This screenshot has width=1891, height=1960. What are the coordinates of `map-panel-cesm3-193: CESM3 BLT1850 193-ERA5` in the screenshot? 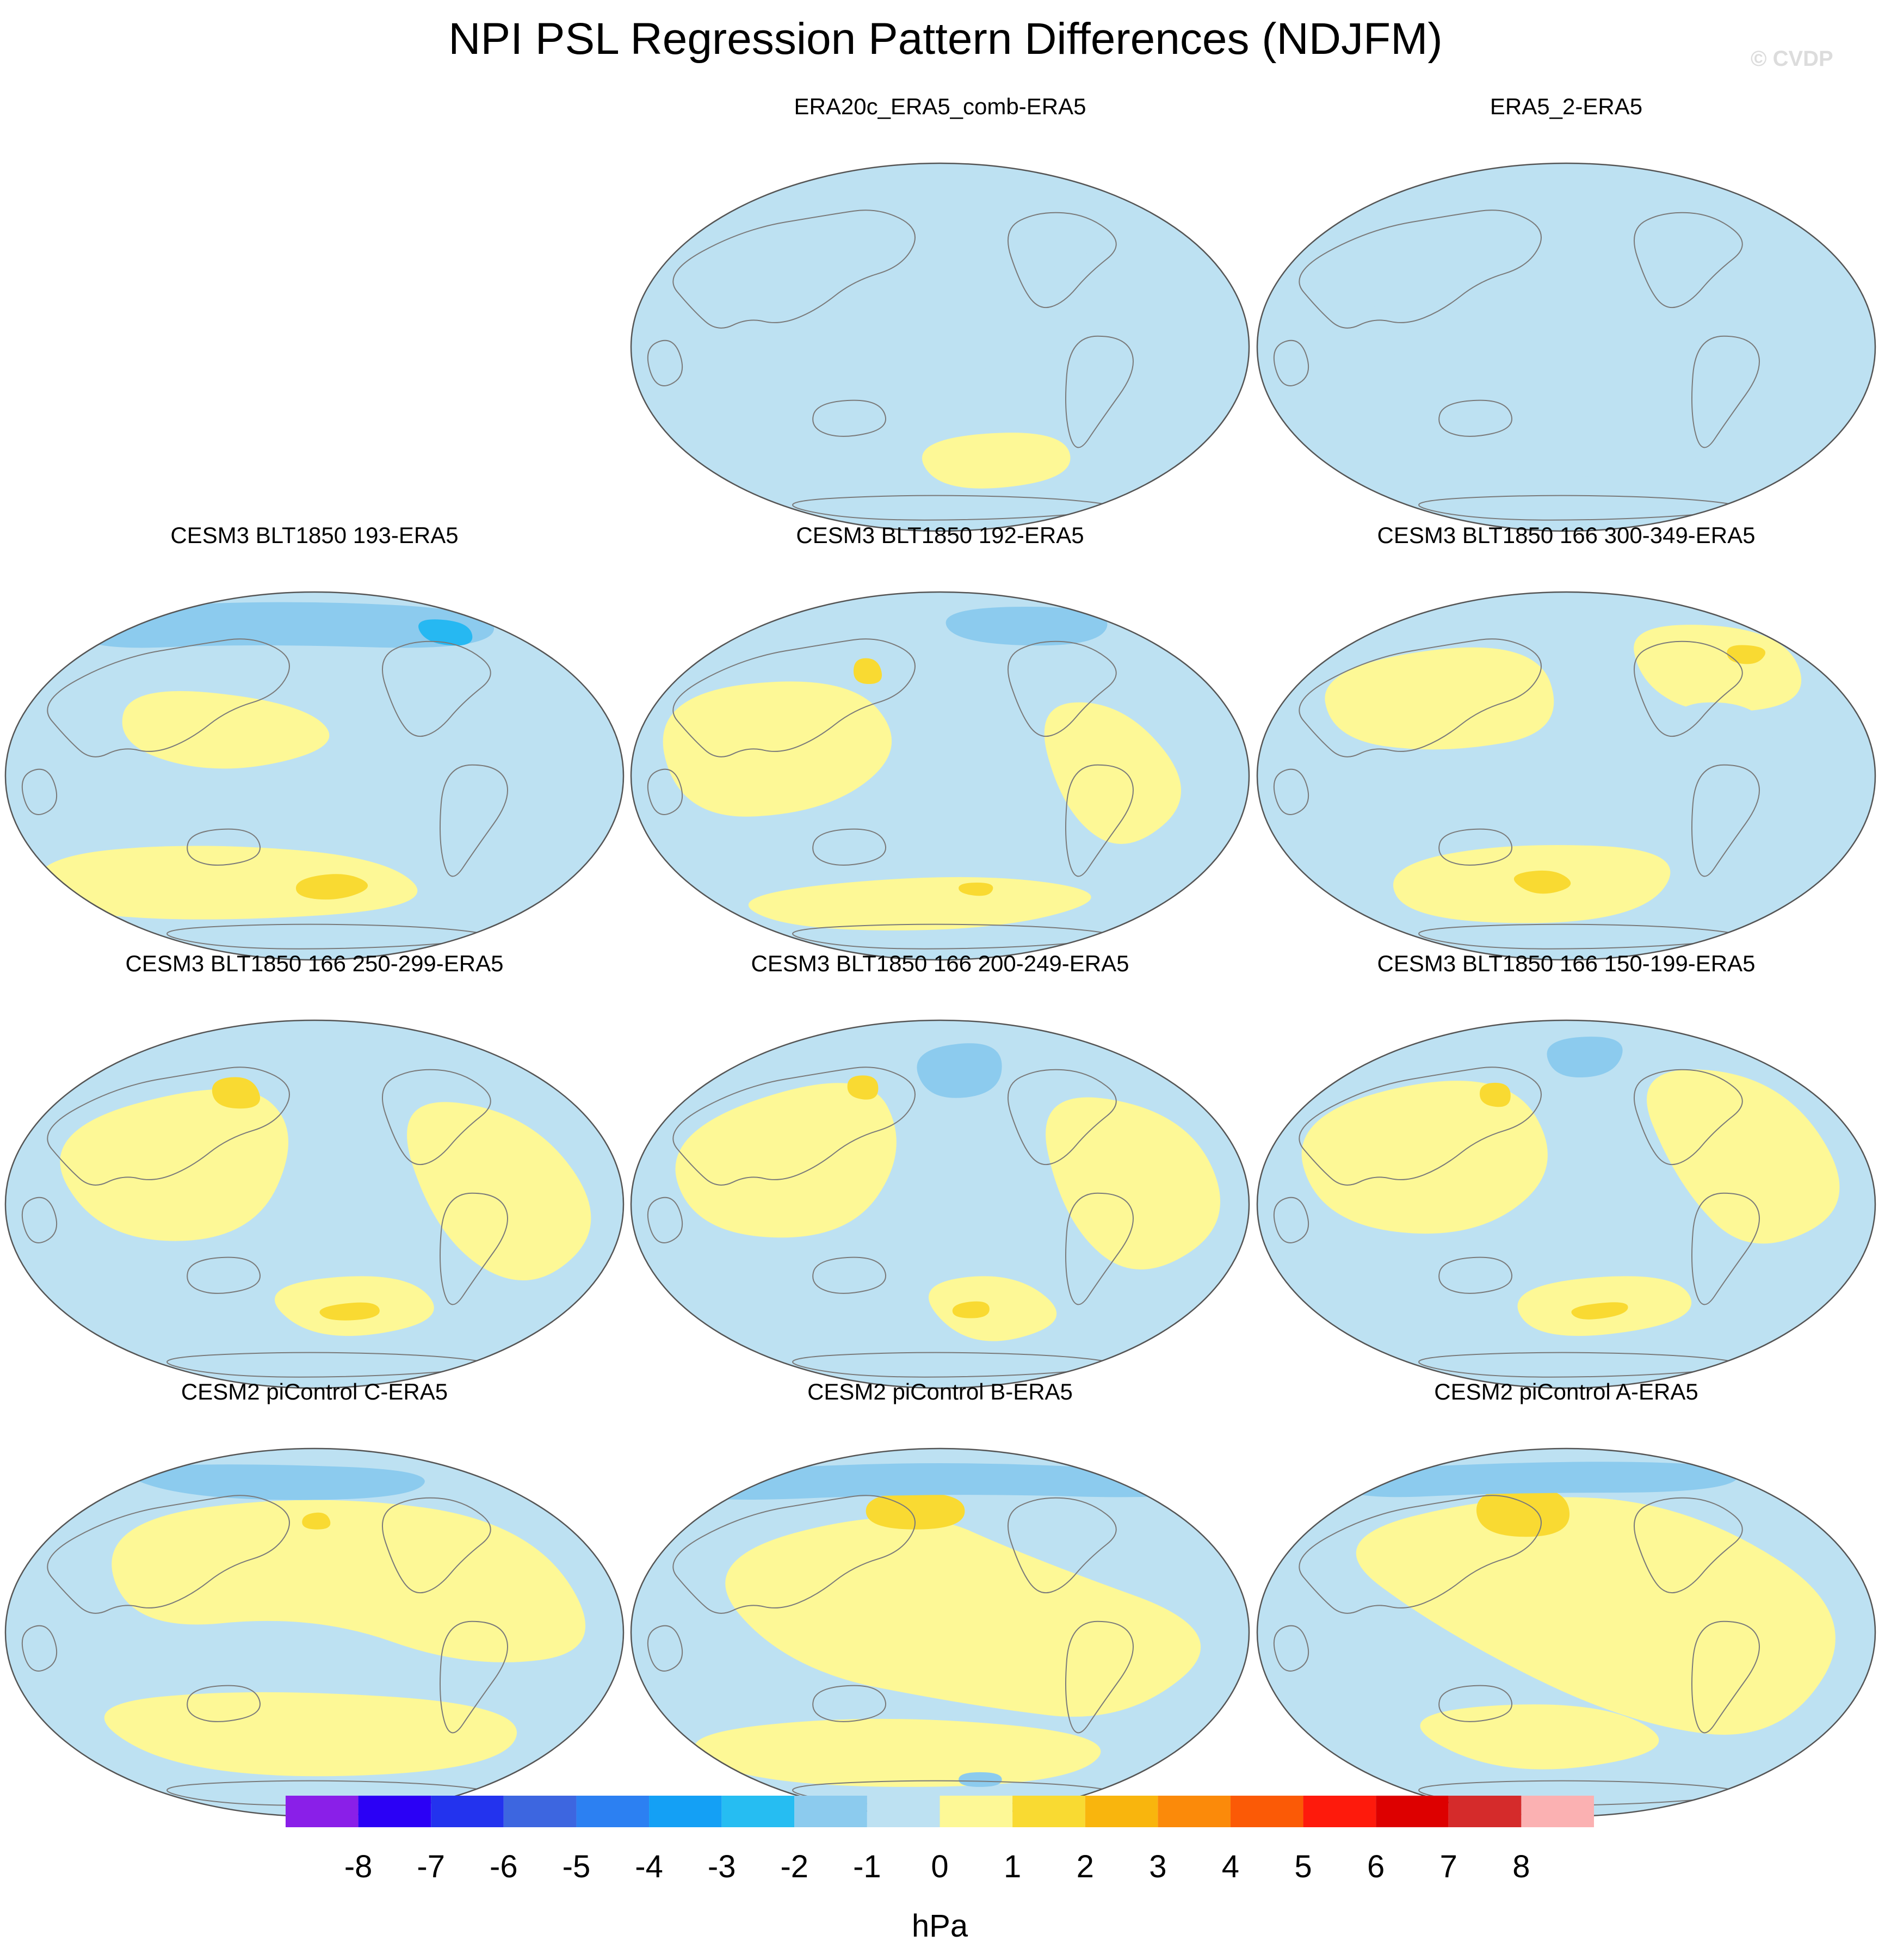 It's located at (314, 741).